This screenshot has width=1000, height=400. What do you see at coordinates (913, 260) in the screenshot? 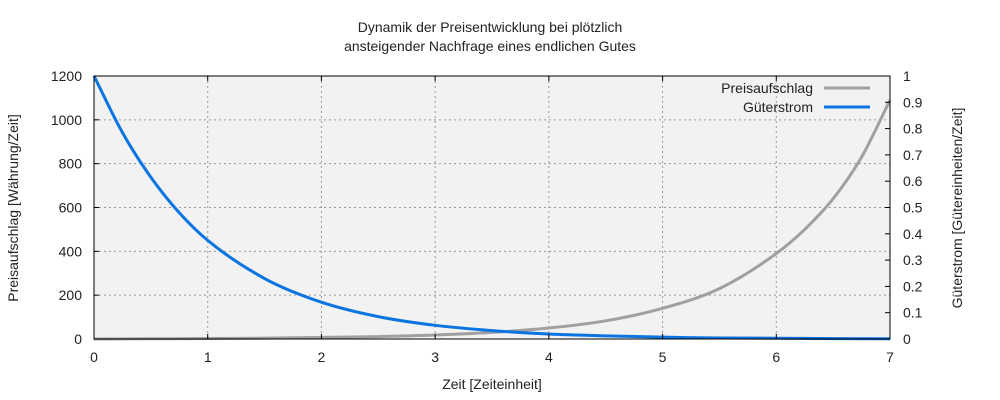
I see `y-right-tick-label: 0.3` at bounding box center [913, 260].